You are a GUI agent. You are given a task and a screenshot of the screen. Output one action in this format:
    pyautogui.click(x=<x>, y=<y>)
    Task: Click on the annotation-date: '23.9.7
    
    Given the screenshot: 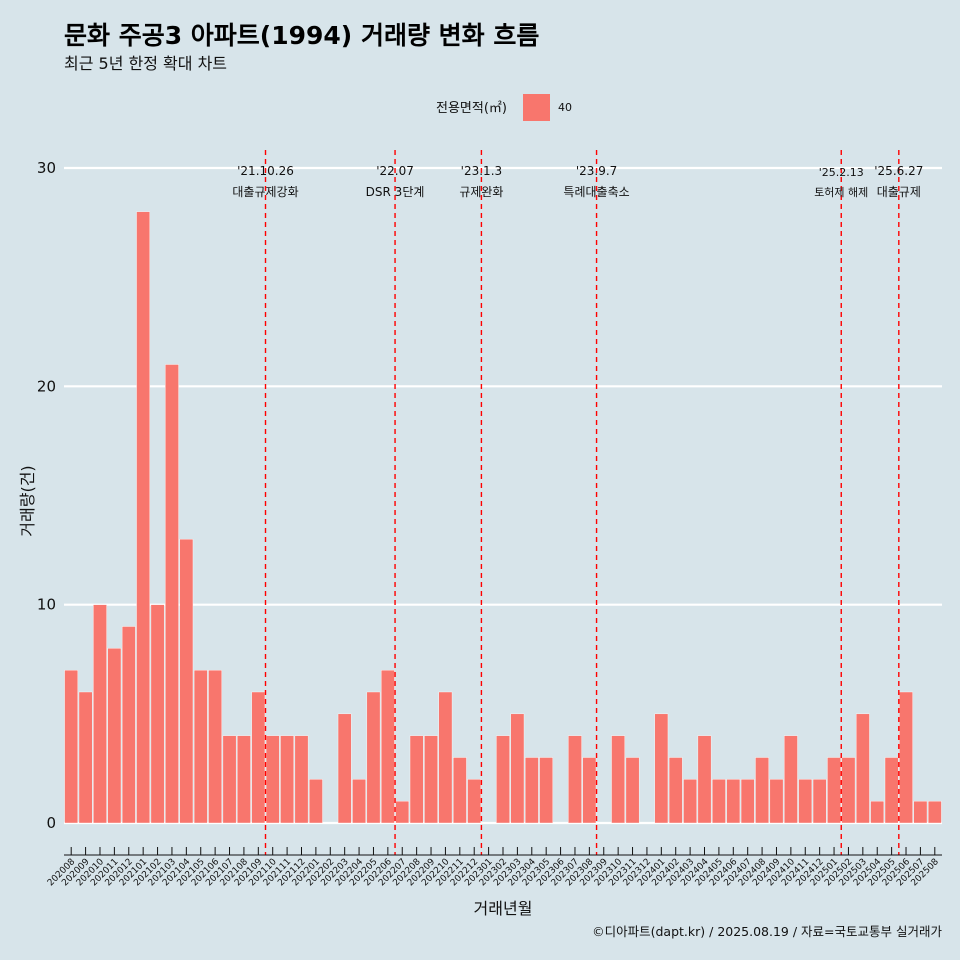 What is the action you would take?
    pyautogui.click(x=596, y=171)
    